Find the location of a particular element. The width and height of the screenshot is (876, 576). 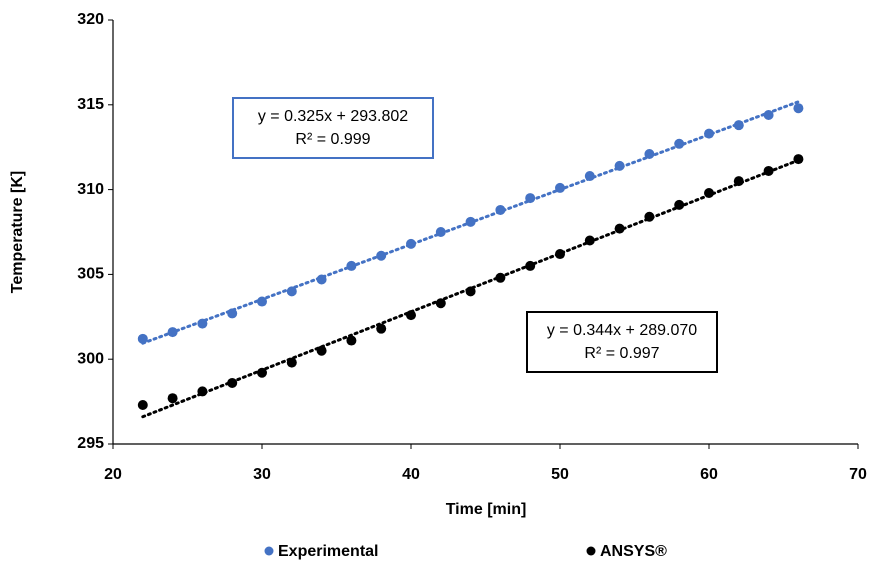

trendline-r2: R² = 0.999 is located at coordinates (332, 139).